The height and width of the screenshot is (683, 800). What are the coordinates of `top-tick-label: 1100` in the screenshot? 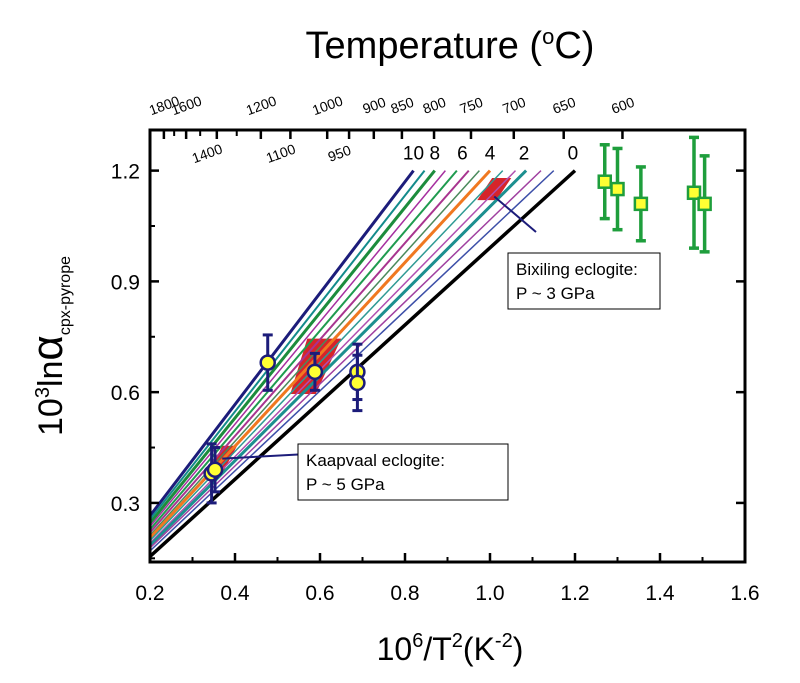 It's located at (281, 153).